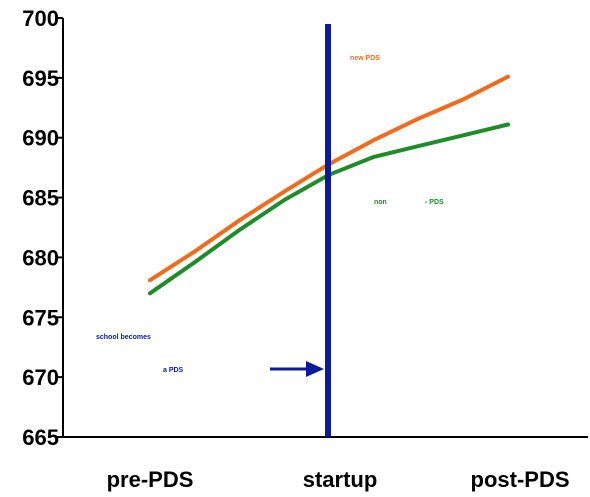 The image size is (590, 497). I want to click on x-tick-label: post-PDS, so click(520, 479).